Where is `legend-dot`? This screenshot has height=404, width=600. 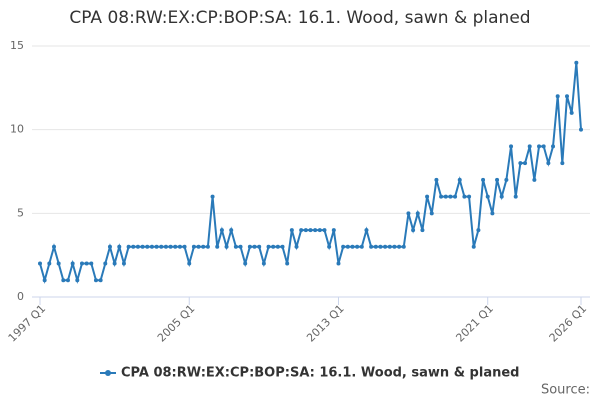
legend-dot is located at coordinates (108, 373).